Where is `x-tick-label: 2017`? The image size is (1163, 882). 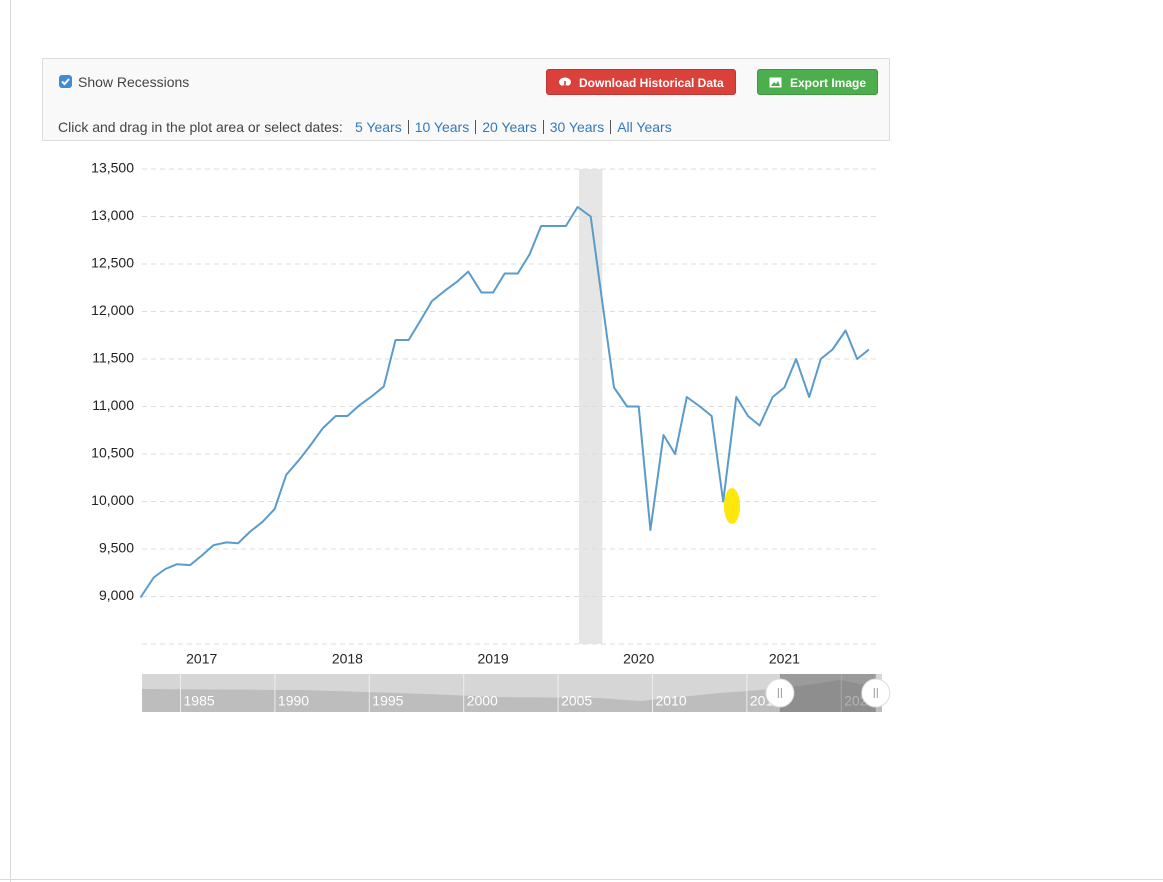 x-tick-label: 2017 is located at coordinates (201, 659).